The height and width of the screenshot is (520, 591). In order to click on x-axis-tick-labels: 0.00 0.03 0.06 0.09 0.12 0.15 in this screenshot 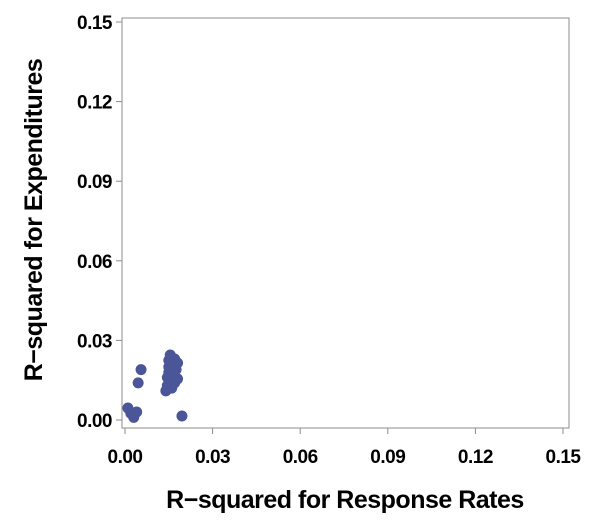, I will do `click(345, 457)`.